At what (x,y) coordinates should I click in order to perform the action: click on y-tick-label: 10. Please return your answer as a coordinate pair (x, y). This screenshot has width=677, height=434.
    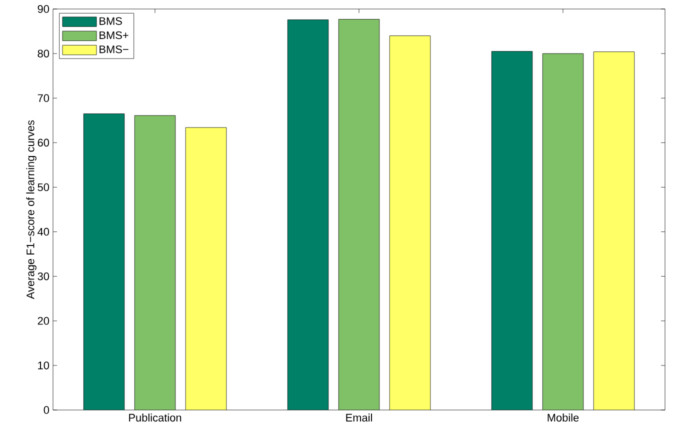
    Looking at the image, I should click on (44, 366).